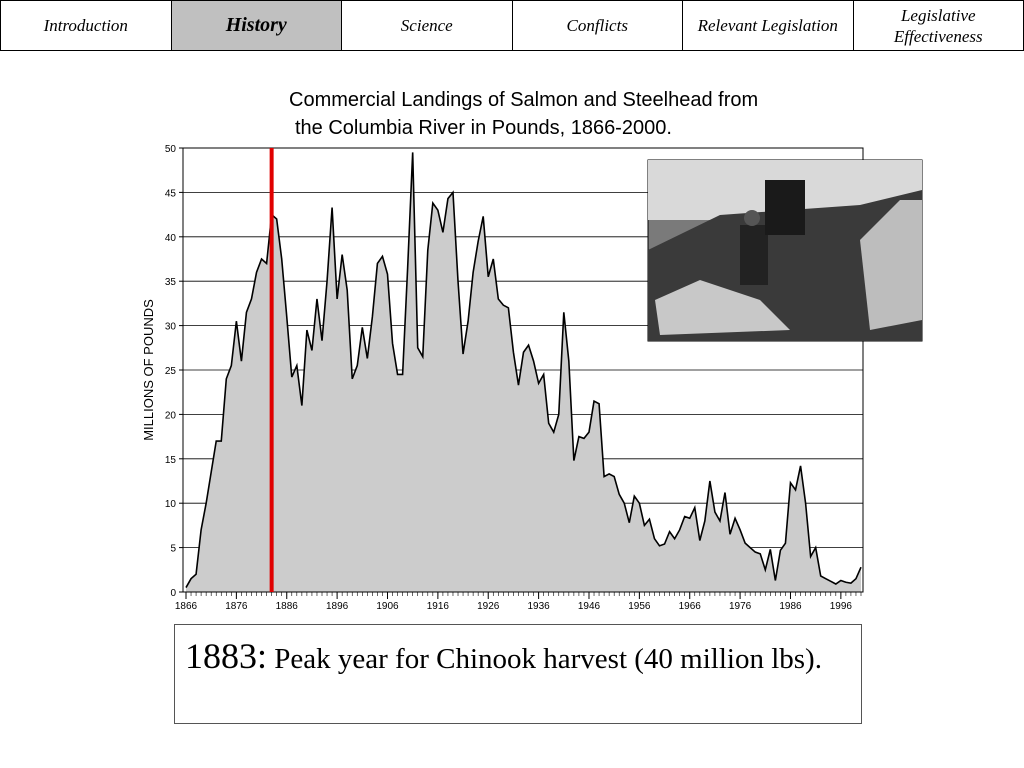 This screenshot has width=1024, height=768. What do you see at coordinates (938, 25) in the screenshot?
I see `nav-tab: Legislative Effectiveness` at bounding box center [938, 25].